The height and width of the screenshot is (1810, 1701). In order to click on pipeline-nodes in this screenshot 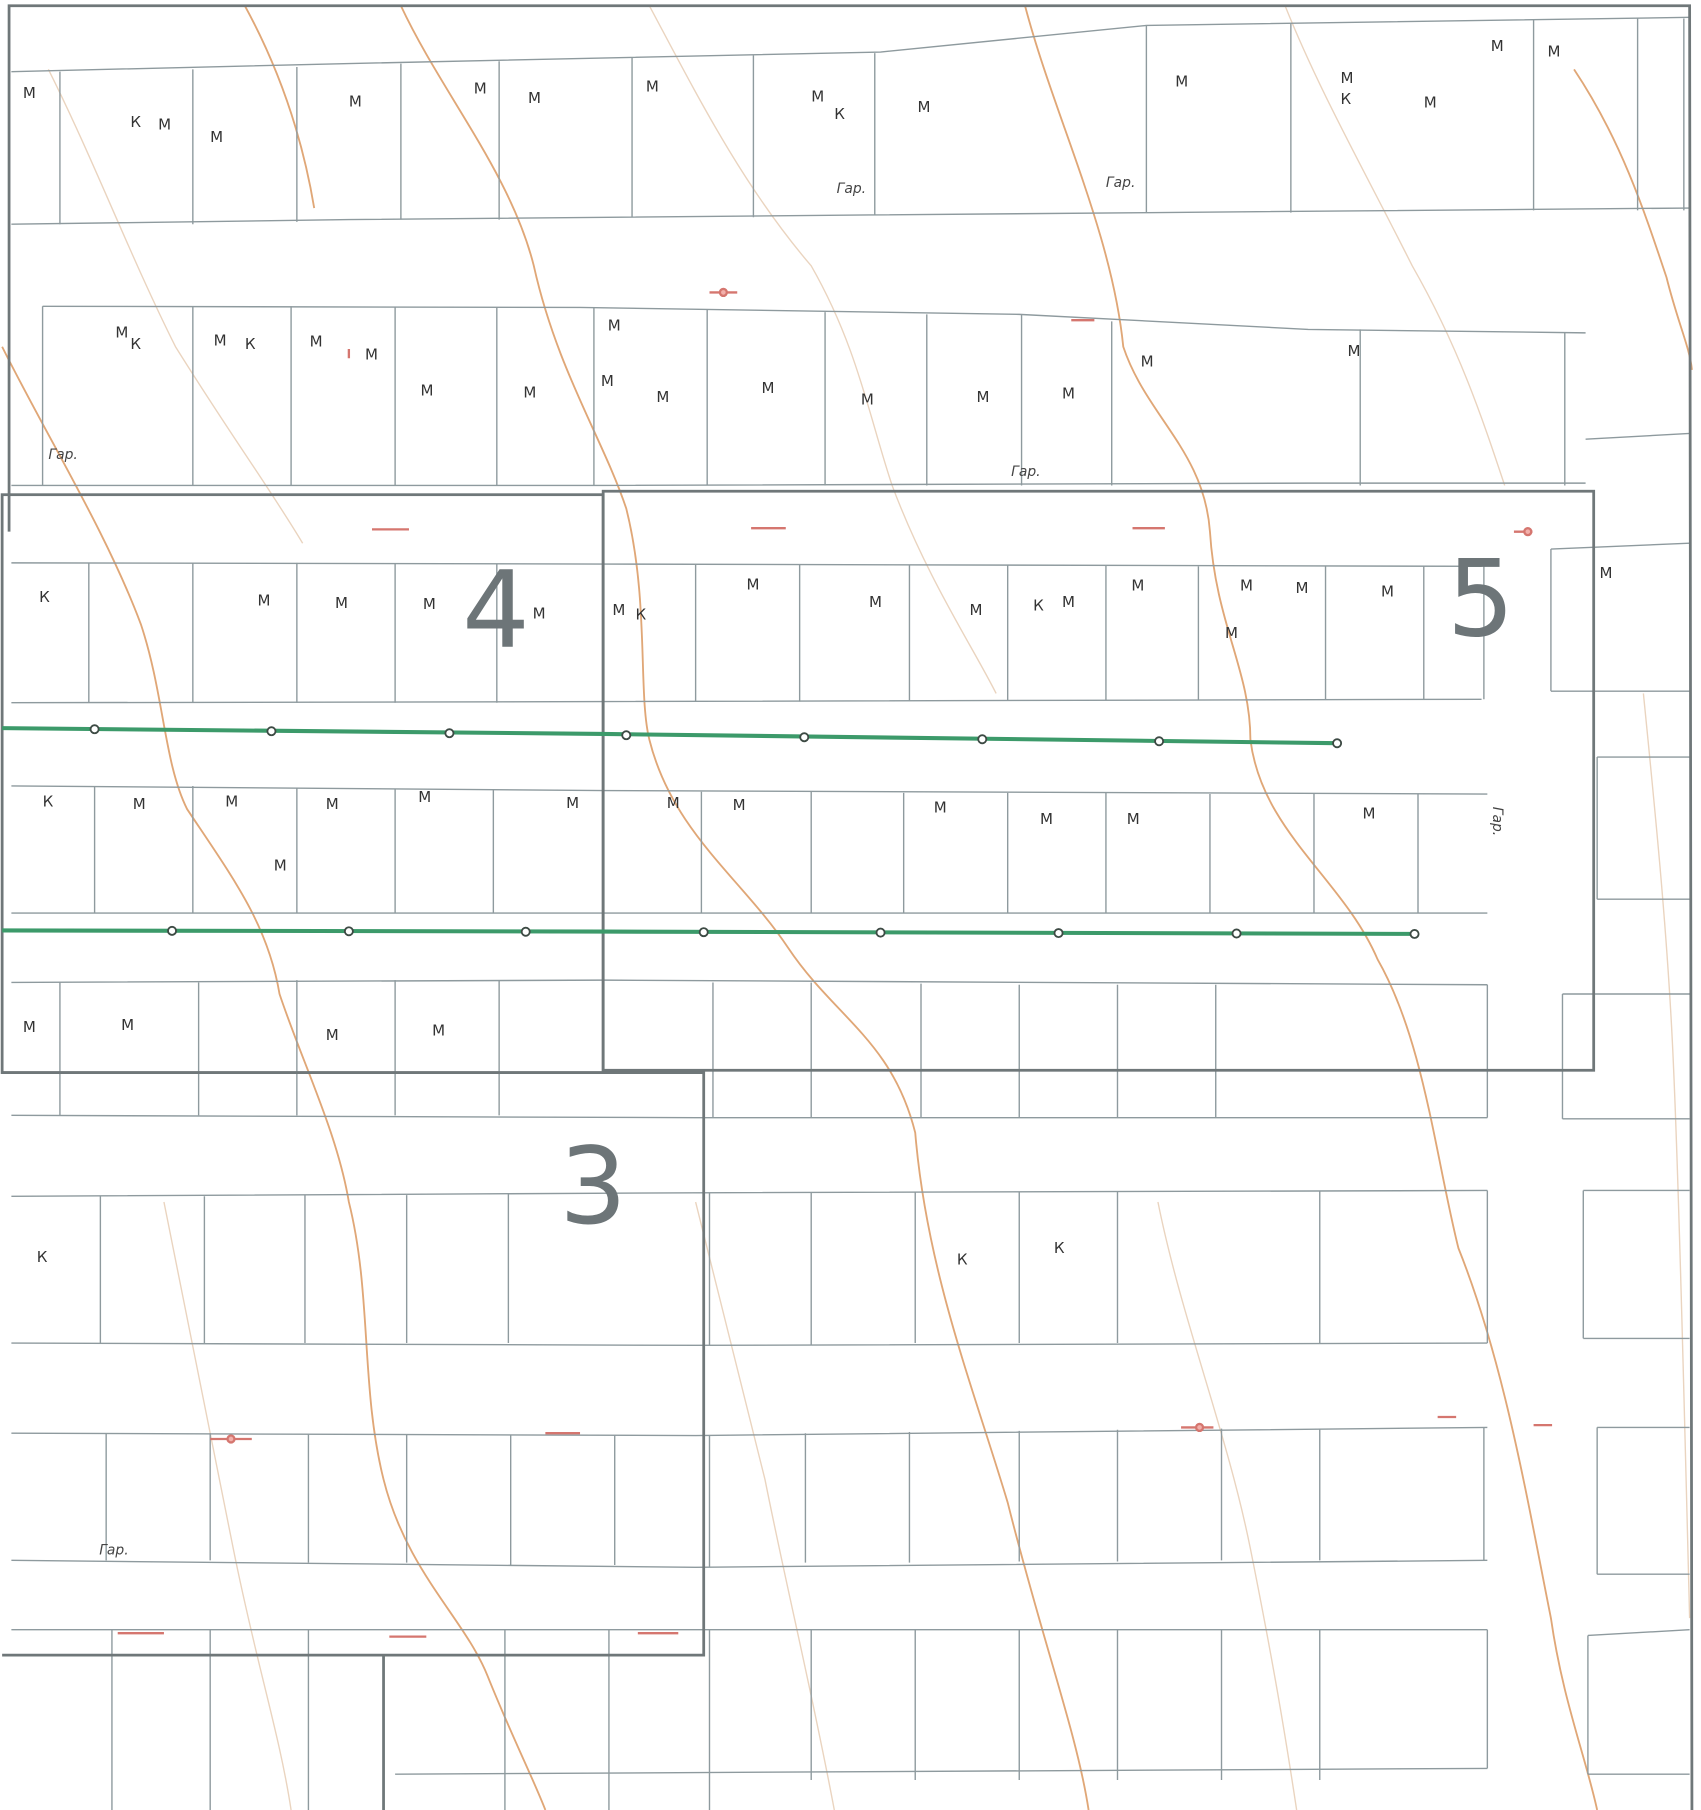, I will do `click(754, 831)`.